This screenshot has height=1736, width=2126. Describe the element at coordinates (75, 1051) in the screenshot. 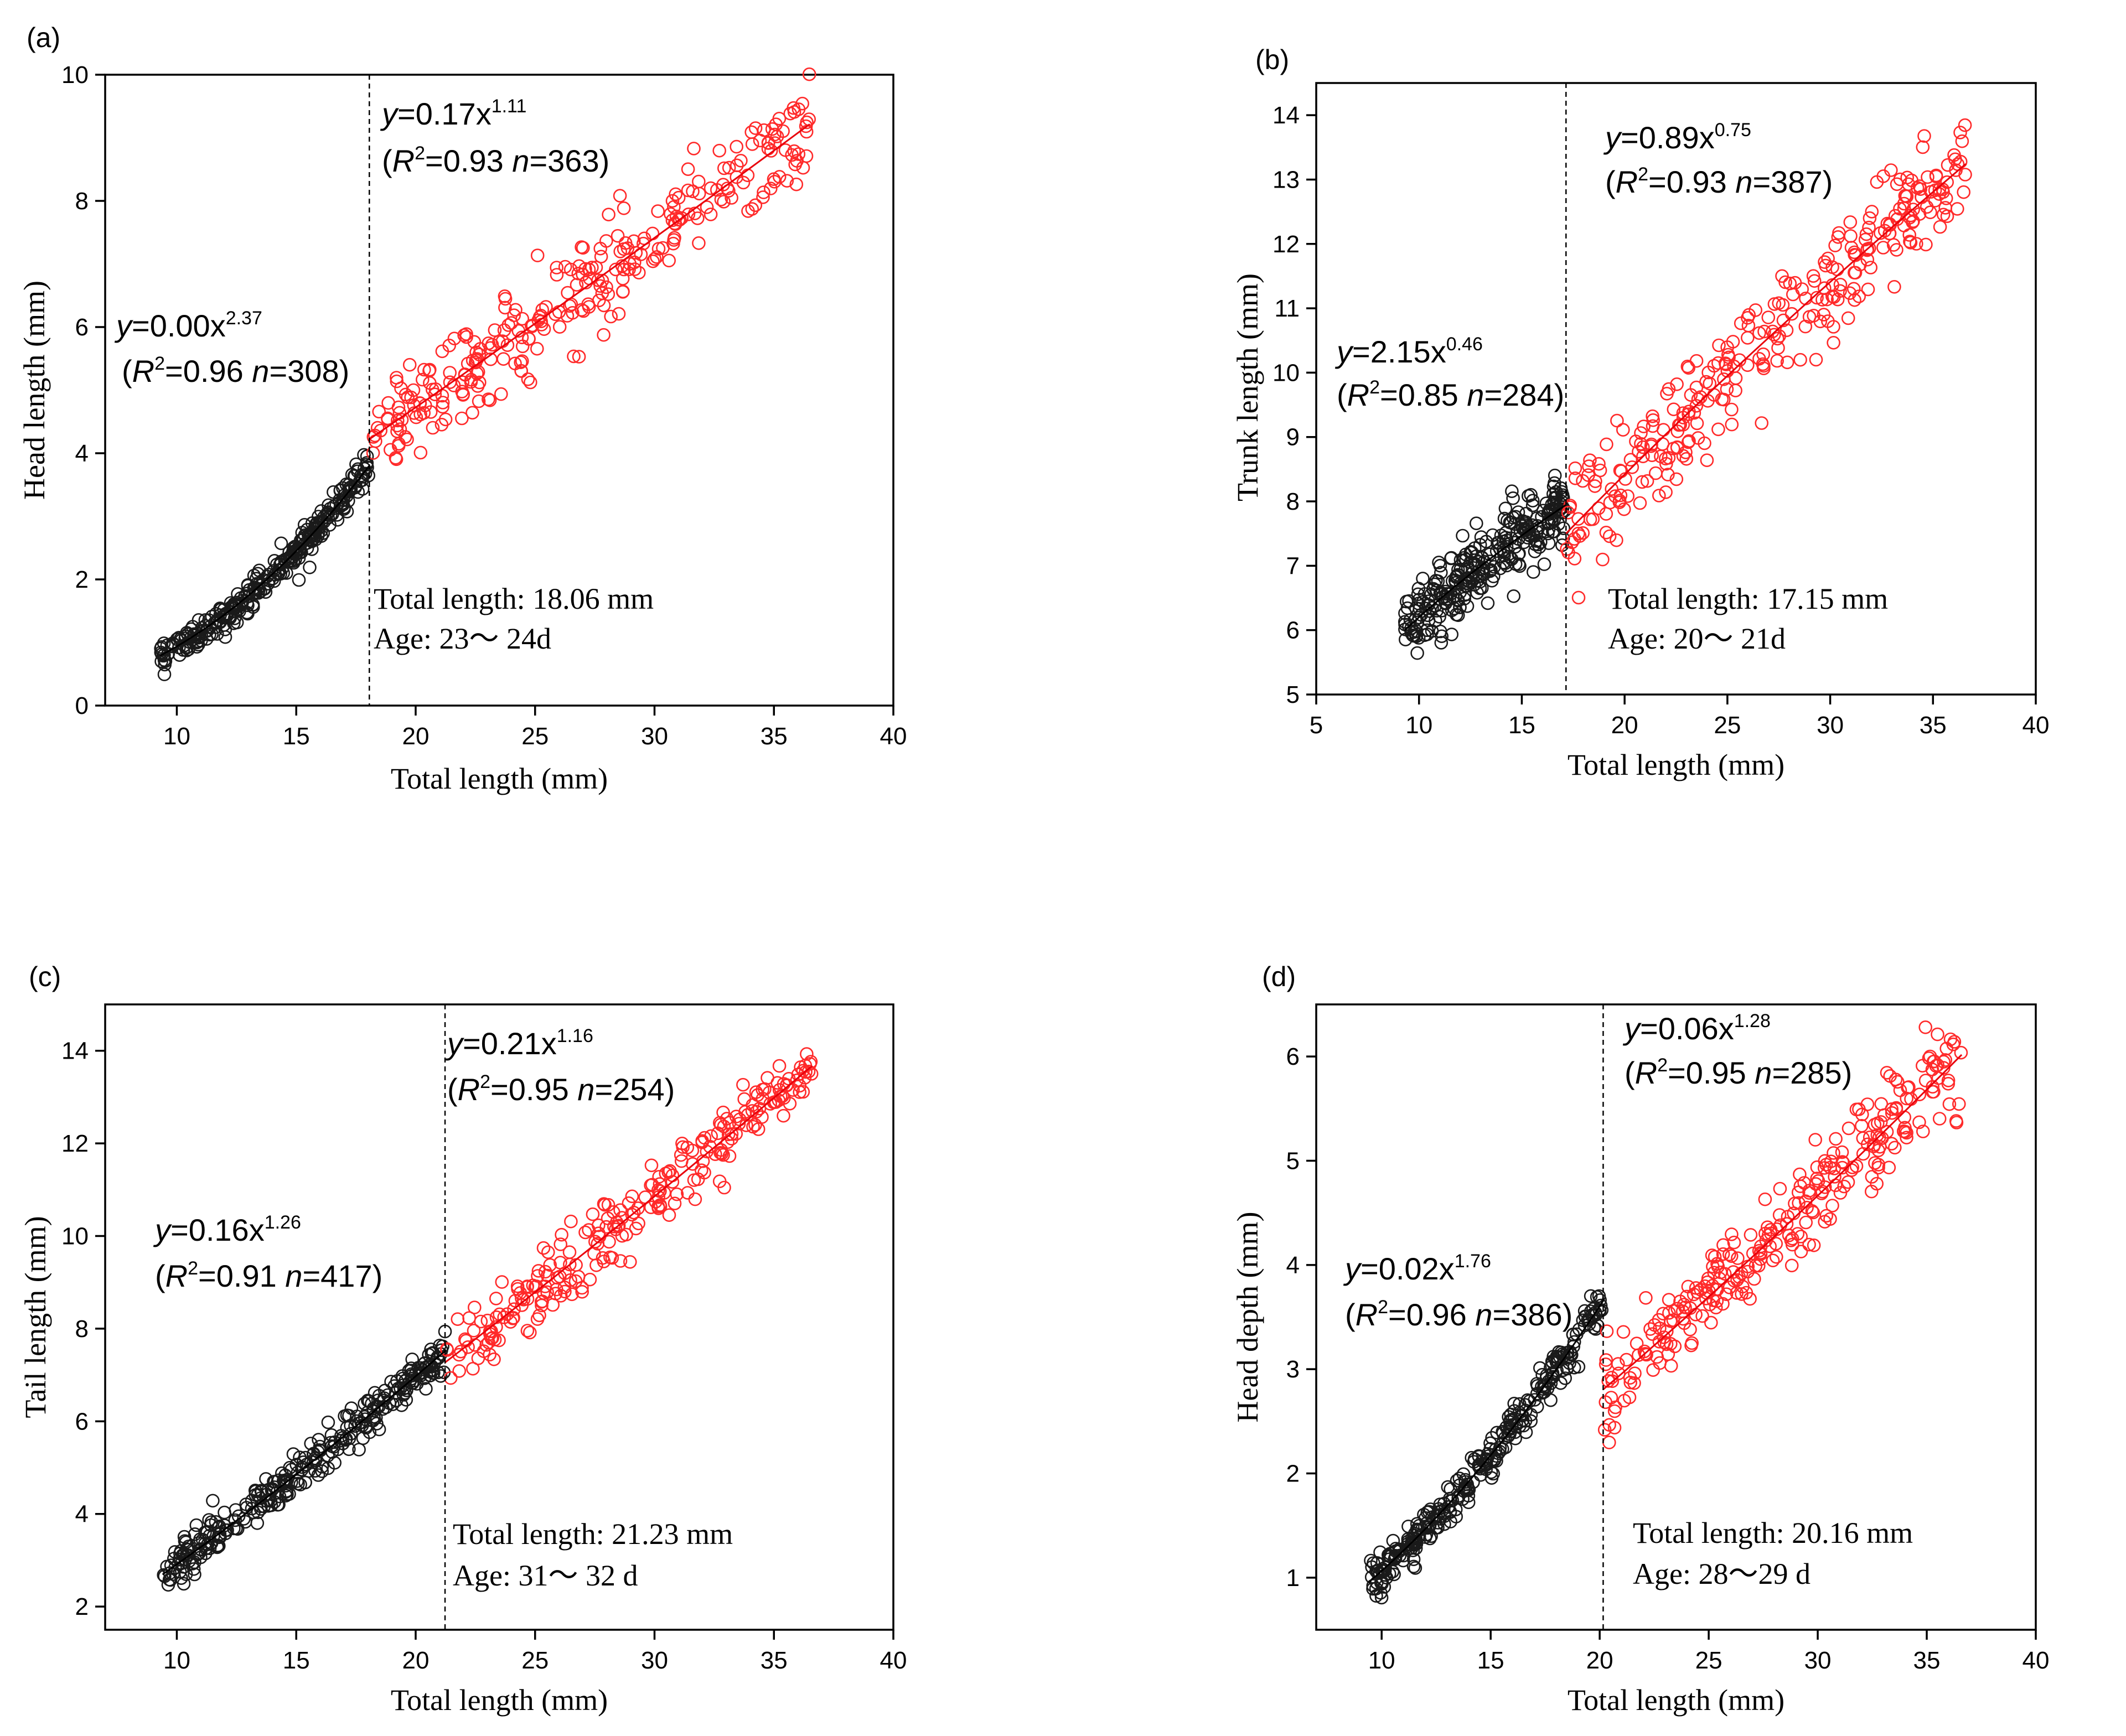

I see `y-tick-label: 14` at that location.